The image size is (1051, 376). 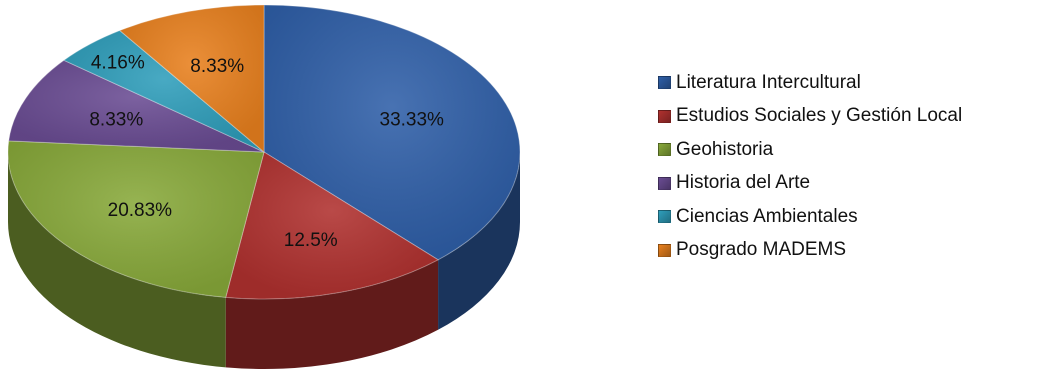 I want to click on slice-value-label: 20.83%, so click(x=140, y=210).